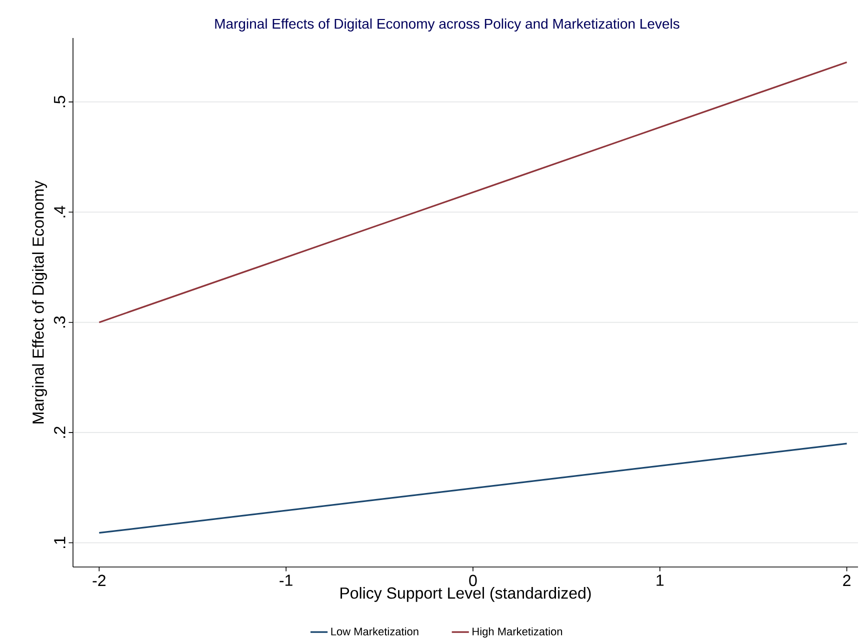  What do you see at coordinates (374, 631) in the screenshot?
I see `legend-label: Low Marketization` at bounding box center [374, 631].